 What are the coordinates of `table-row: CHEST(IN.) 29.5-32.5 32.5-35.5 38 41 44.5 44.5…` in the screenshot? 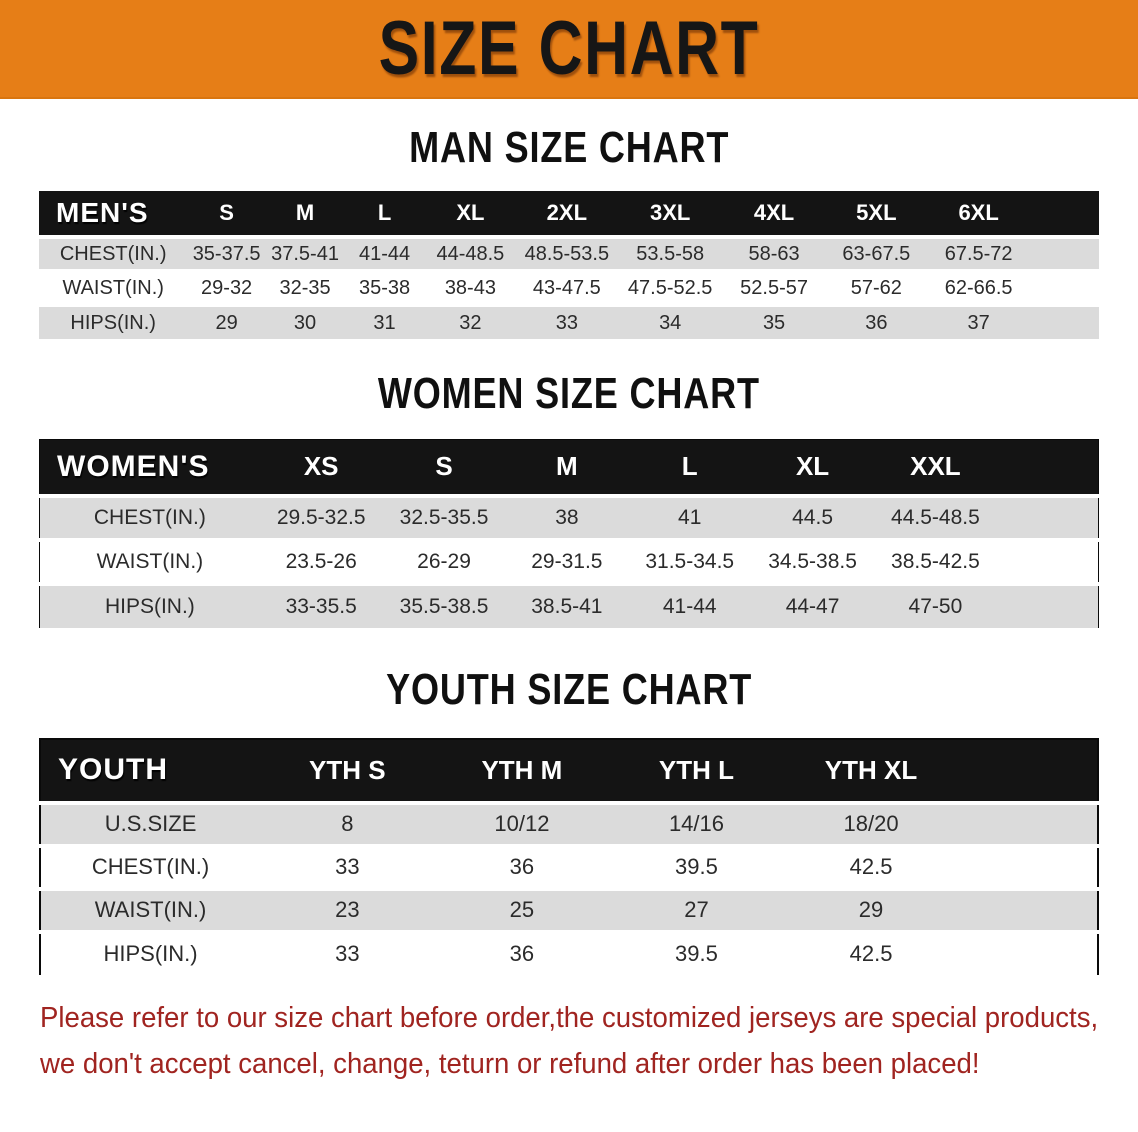 It's located at (569, 516).